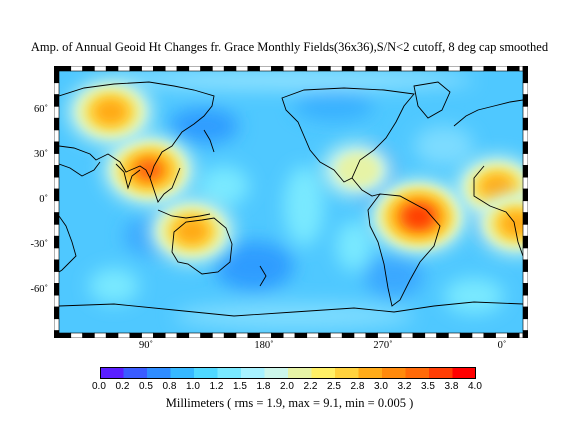  I want to click on colorbar-tick-label: 2.8, so click(357, 386).